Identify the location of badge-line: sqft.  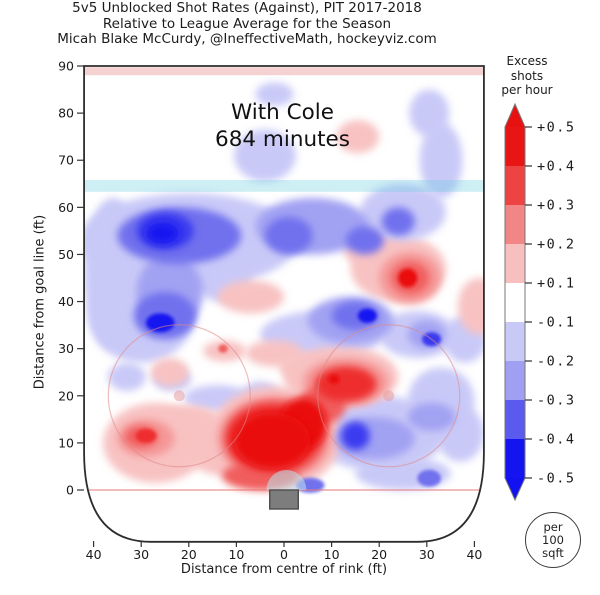
(553, 552).